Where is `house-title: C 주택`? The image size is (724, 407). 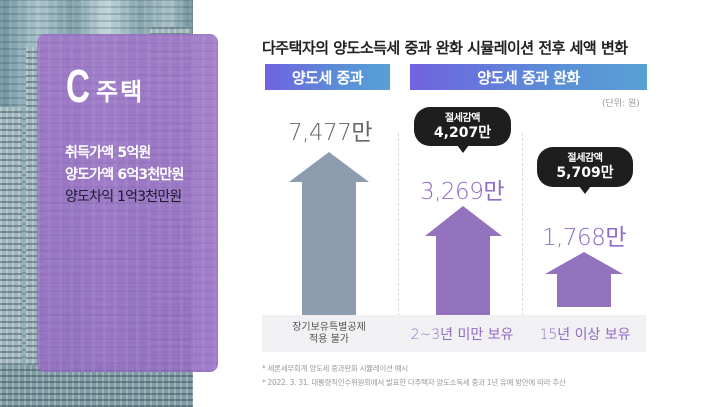 house-title: C 주택 is located at coordinates (105, 86).